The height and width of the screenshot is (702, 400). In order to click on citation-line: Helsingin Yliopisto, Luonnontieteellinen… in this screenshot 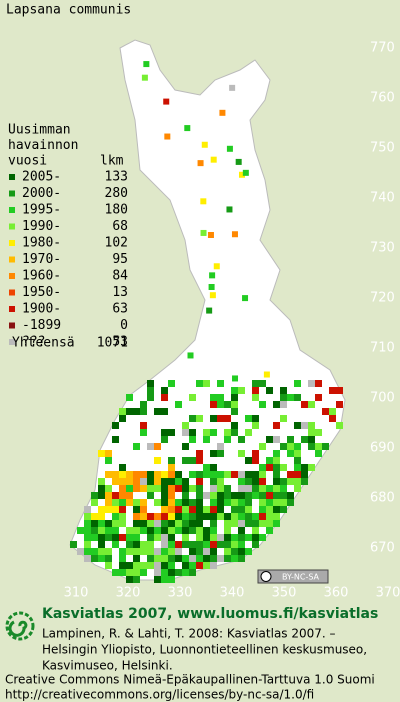, I will do `click(204, 650)`.